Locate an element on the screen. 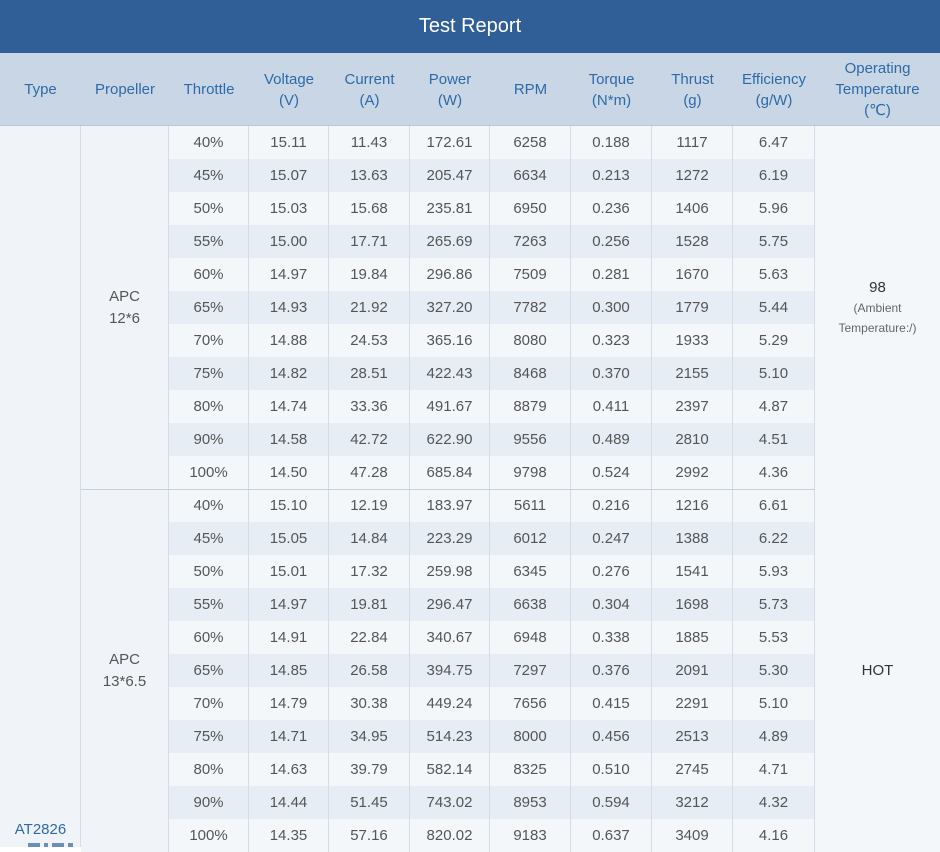 This screenshot has width=940, height=852. header-text: Voltage is located at coordinates (289, 79).